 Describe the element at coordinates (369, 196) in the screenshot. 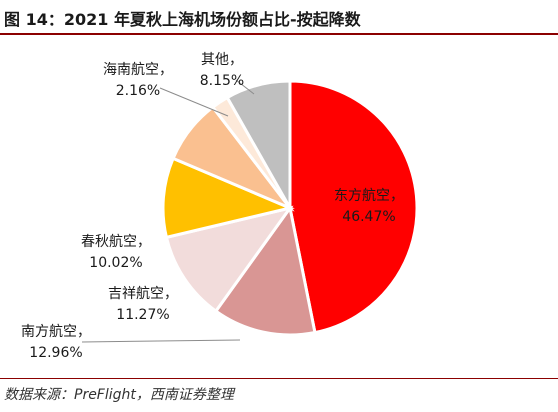

I see `slice-label-name-0: 东方航空，` at that location.